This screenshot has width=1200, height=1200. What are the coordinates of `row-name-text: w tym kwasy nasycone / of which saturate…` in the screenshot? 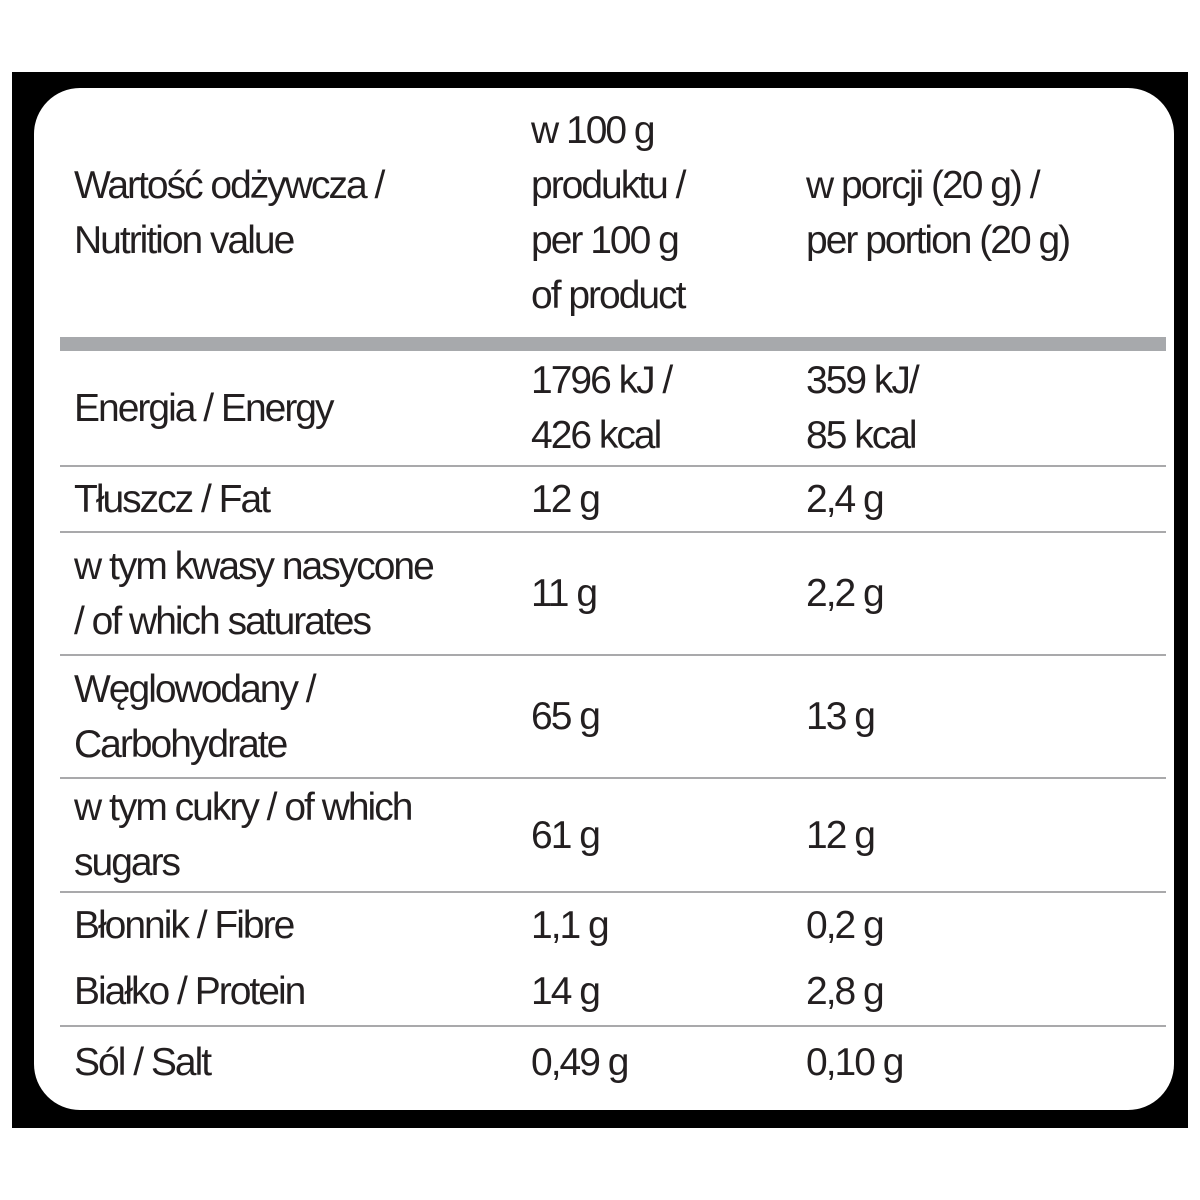 It's located at (254, 593).